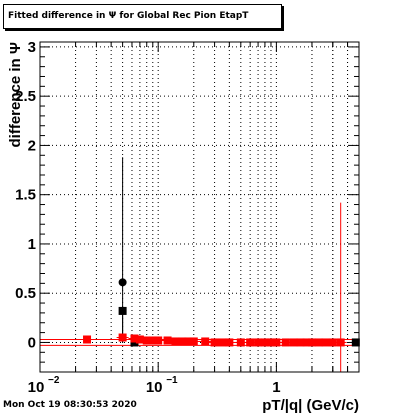 The width and height of the screenshot is (400, 414). What do you see at coordinates (276, 387) in the screenshot?
I see `x-tick-label: 1` at bounding box center [276, 387].